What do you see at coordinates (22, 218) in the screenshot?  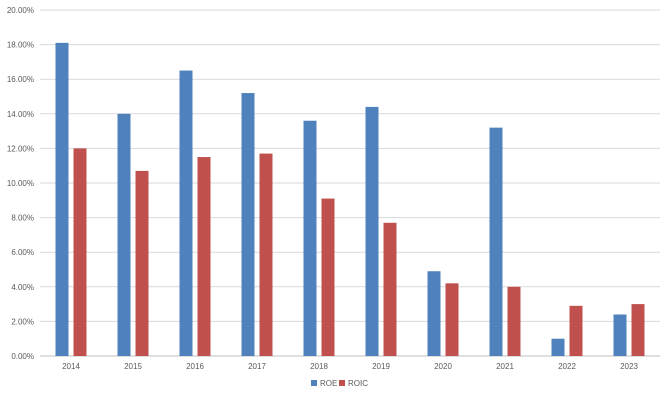 I see `y-tick-label: 8.00%` at bounding box center [22, 218].